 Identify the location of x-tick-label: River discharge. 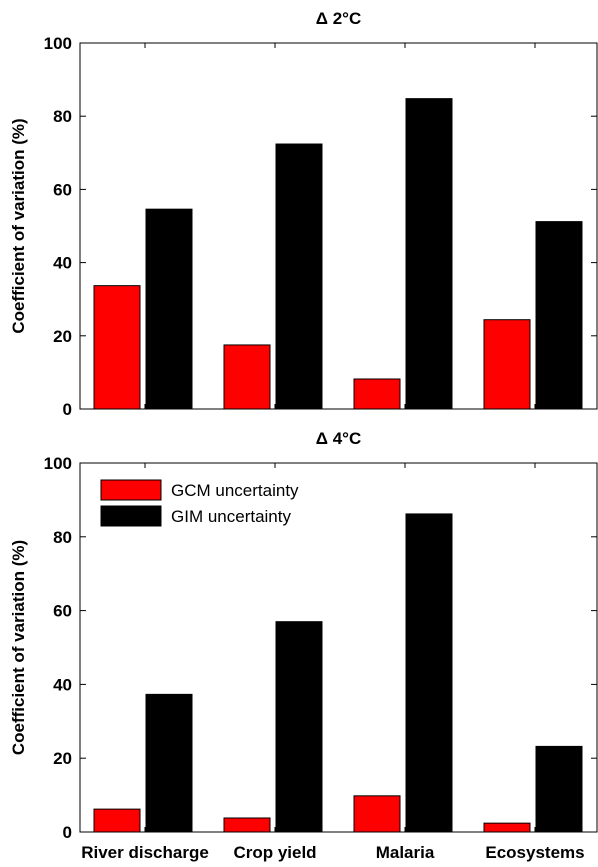
(145, 852).